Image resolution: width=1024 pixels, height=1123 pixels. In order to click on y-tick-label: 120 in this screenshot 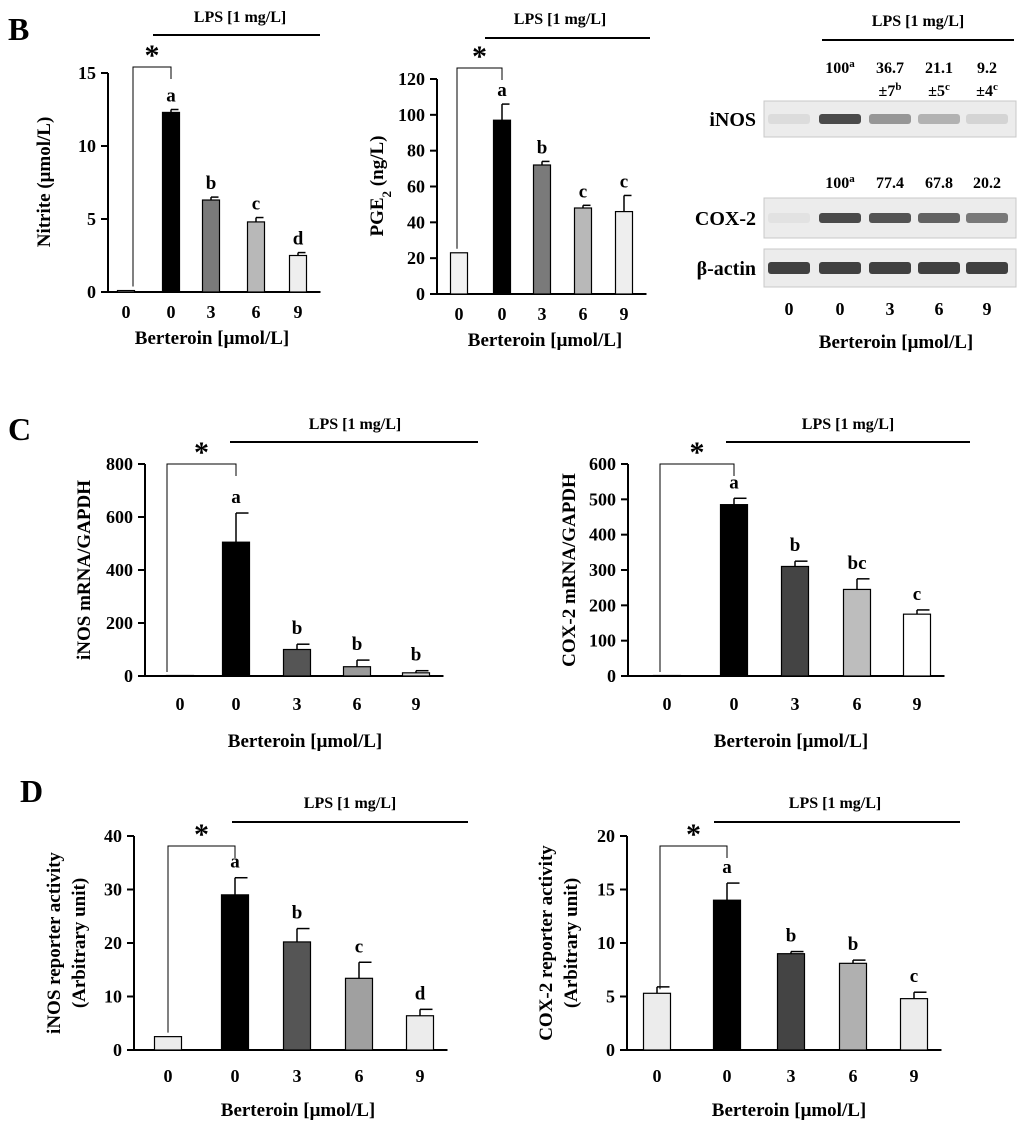, I will do `click(411, 79)`.